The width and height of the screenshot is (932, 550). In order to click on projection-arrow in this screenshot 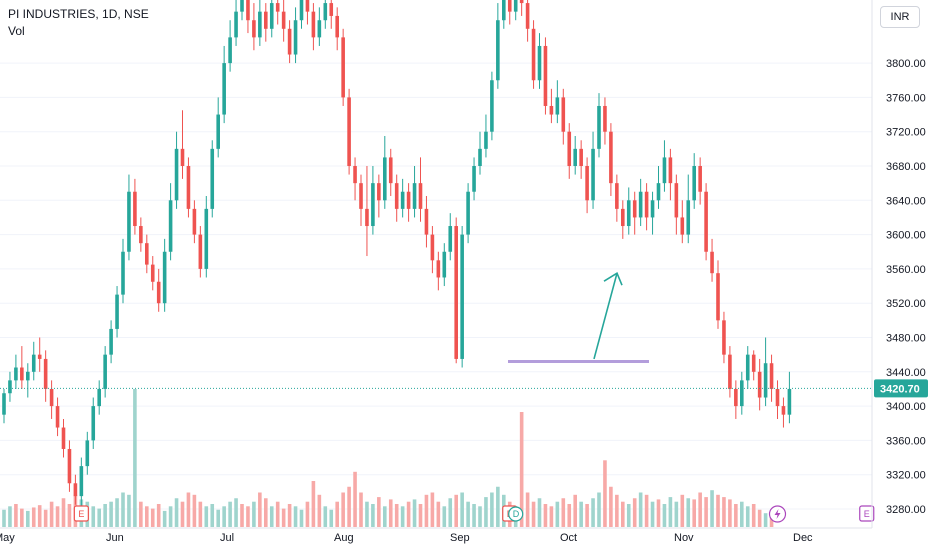, I will do `click(608, 316)`.